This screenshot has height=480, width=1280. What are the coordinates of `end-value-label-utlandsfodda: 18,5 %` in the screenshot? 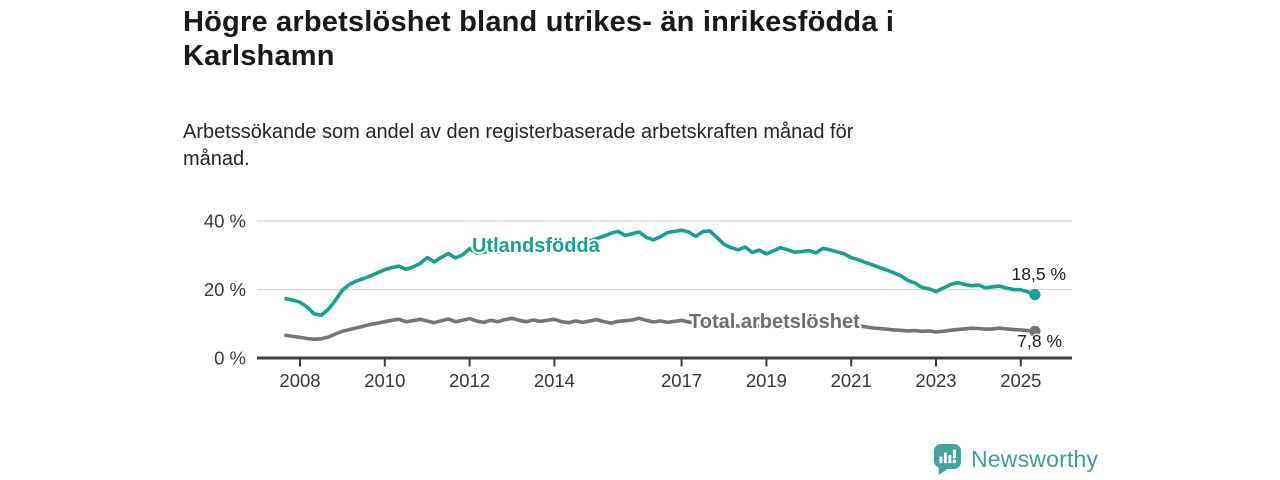 It's located at (1038, 274).